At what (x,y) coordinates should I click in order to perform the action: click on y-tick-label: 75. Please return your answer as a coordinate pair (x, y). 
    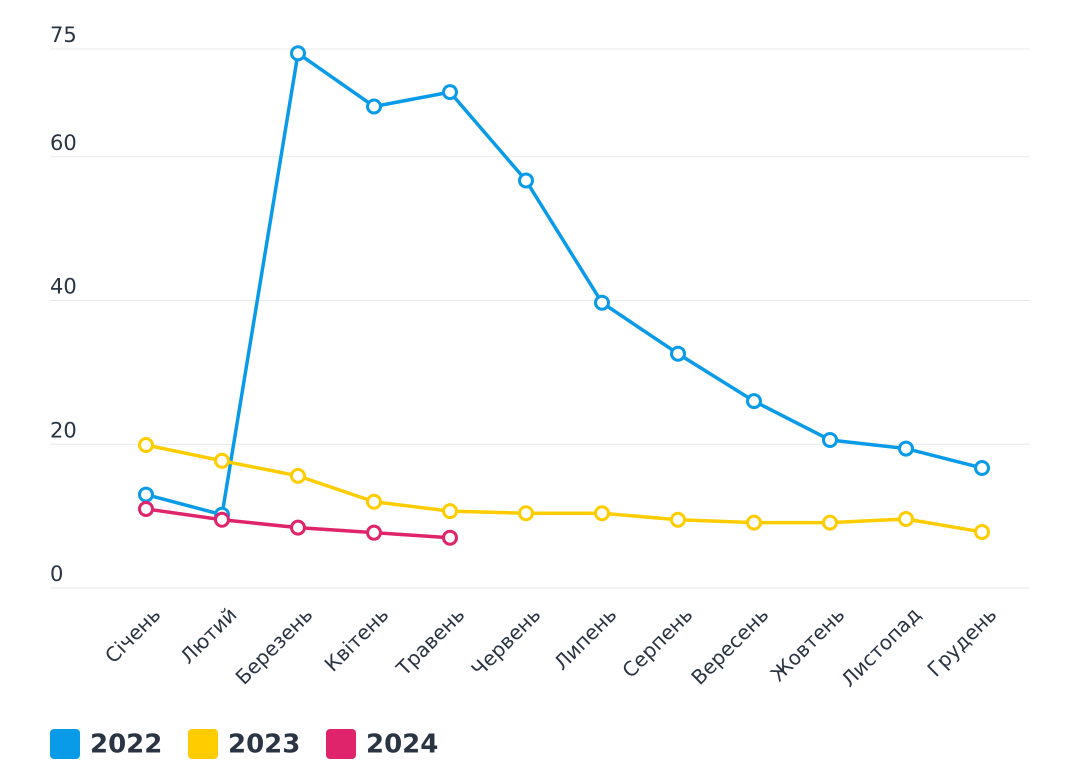
    Looking at the image, I should click on (63, 35).